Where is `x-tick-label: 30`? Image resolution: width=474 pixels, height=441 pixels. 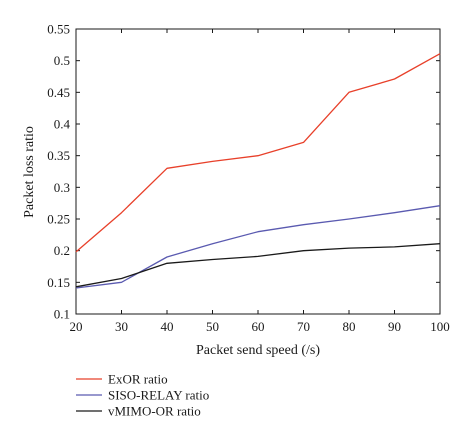 x-tick-label: 30 is located at coordinates (121, 326).